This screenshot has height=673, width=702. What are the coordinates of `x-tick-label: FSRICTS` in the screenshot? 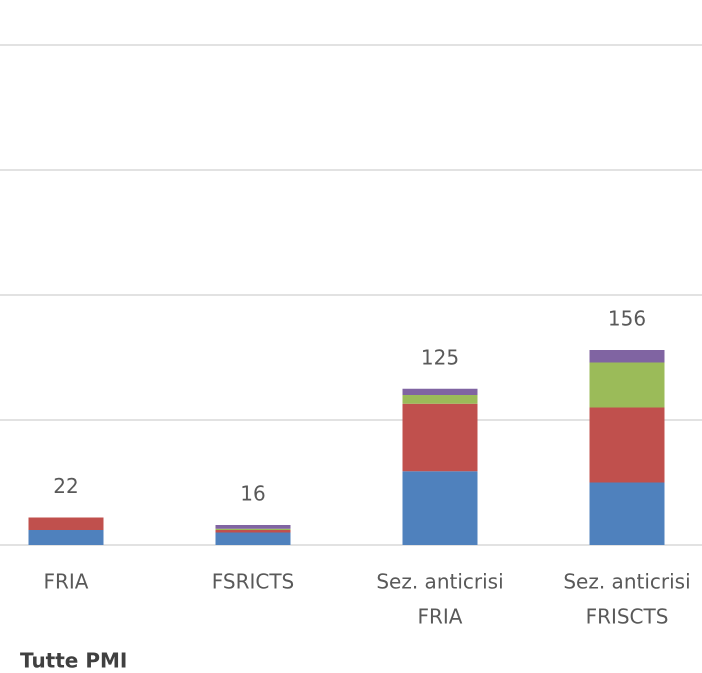 It's located at (253, 582).